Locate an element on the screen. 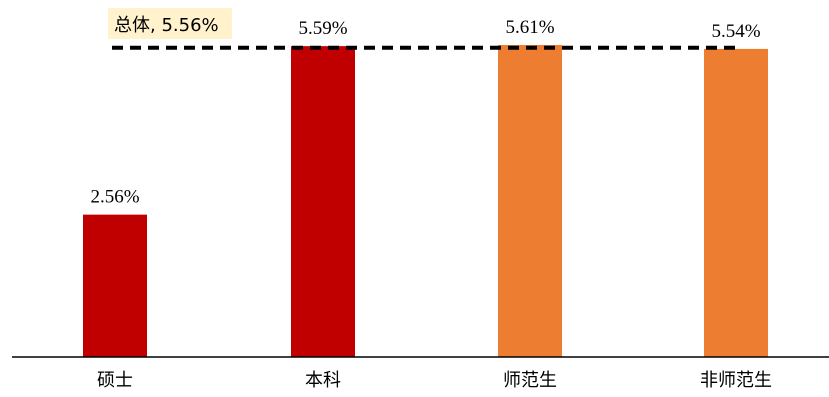 The width and height of the screenshot is (829, 397). value-label-2: 5.59% is located at coordinates (322, 28).